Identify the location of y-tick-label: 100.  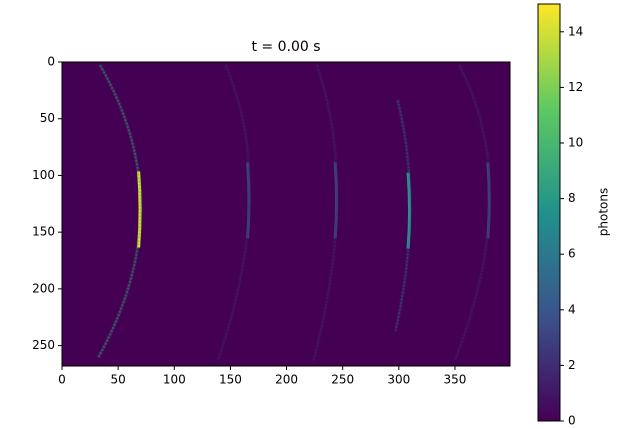
(43, 175).